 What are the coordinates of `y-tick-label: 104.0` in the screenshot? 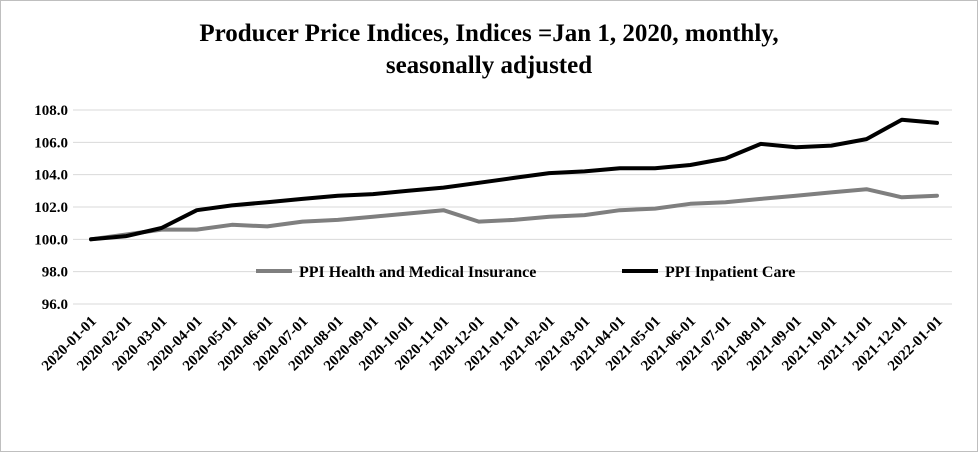 It's located at (51, 176).